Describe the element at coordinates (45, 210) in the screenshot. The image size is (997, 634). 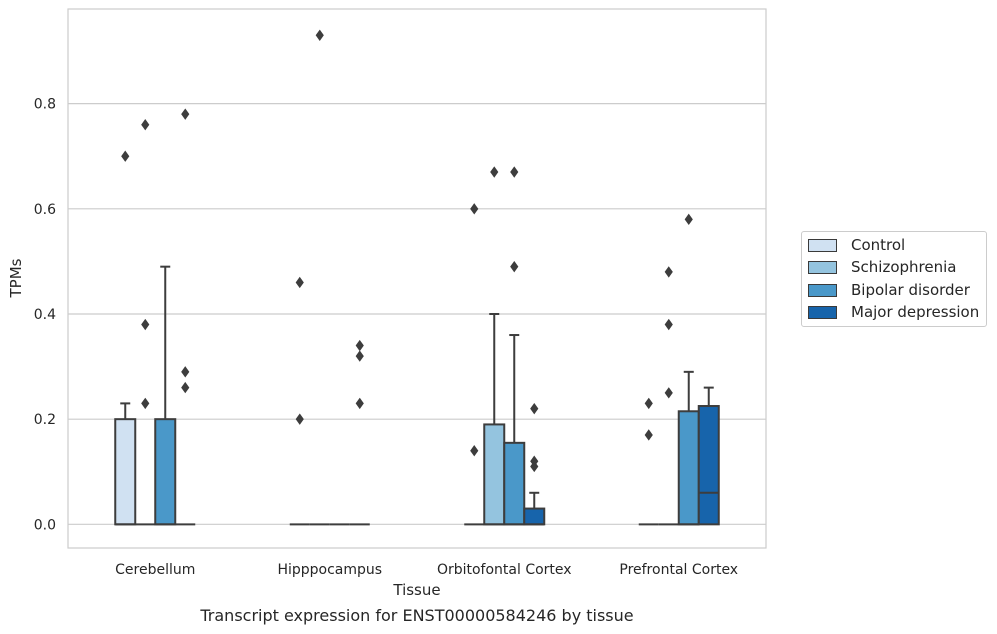
I see `y-tick-label: 0.6` at that location.